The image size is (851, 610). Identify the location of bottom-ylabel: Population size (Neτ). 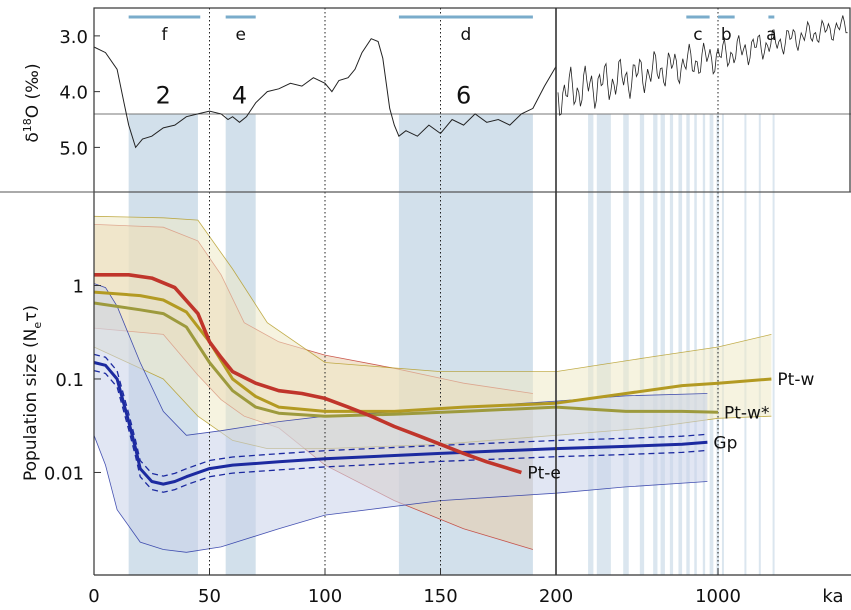
(32, 393).